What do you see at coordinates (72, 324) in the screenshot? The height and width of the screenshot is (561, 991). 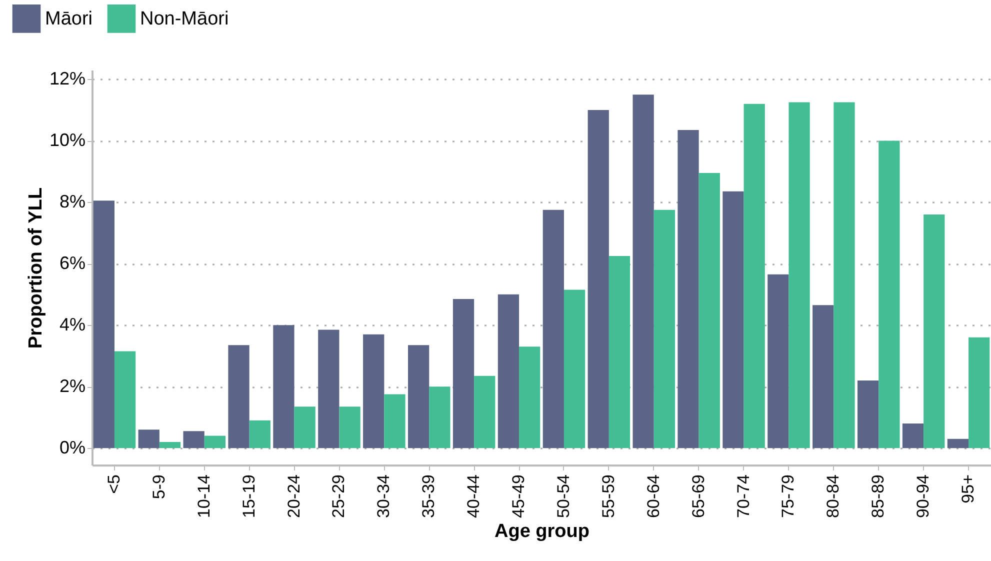 I see `y-tick-label: 4%` at bounding box center [72, 324].